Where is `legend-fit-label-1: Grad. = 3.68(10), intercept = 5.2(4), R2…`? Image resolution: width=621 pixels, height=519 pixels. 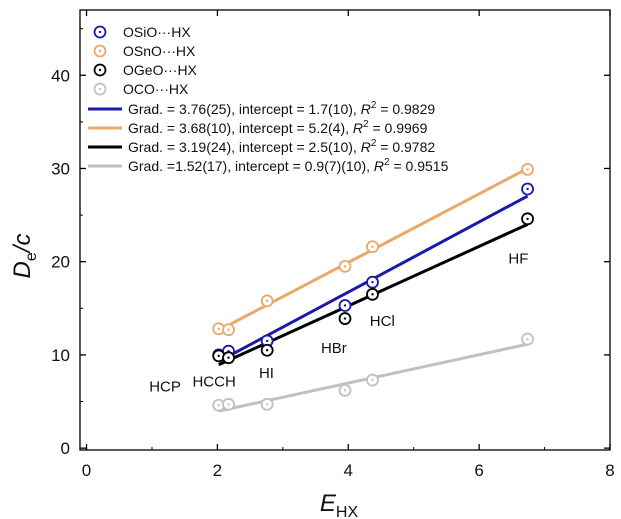 legend-fit-label-1: Grad. = 3.68(10), intercept = 5.2(4), R2… is located at coordinates (278, 127).